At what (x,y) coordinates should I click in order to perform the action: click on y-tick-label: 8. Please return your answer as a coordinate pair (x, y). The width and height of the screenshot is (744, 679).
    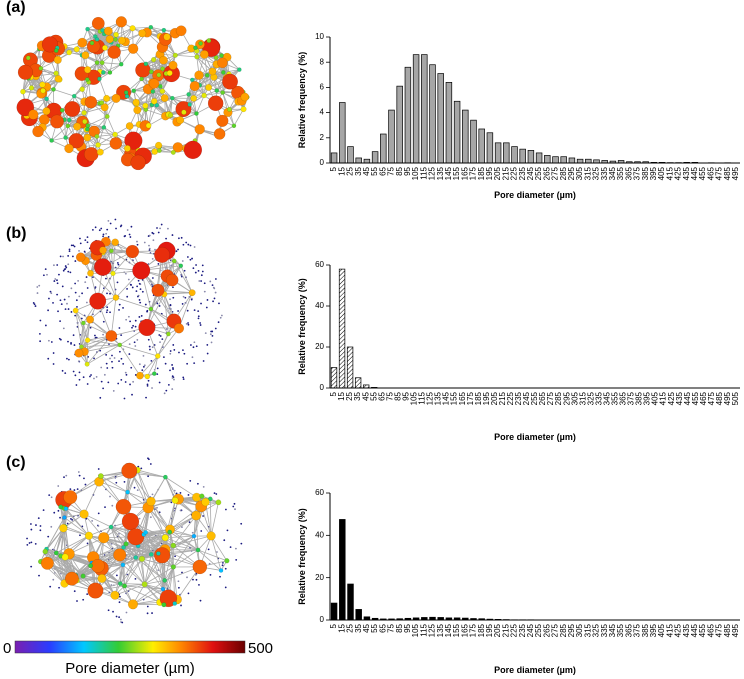
    Looking at the image, I should click on (322, 61).